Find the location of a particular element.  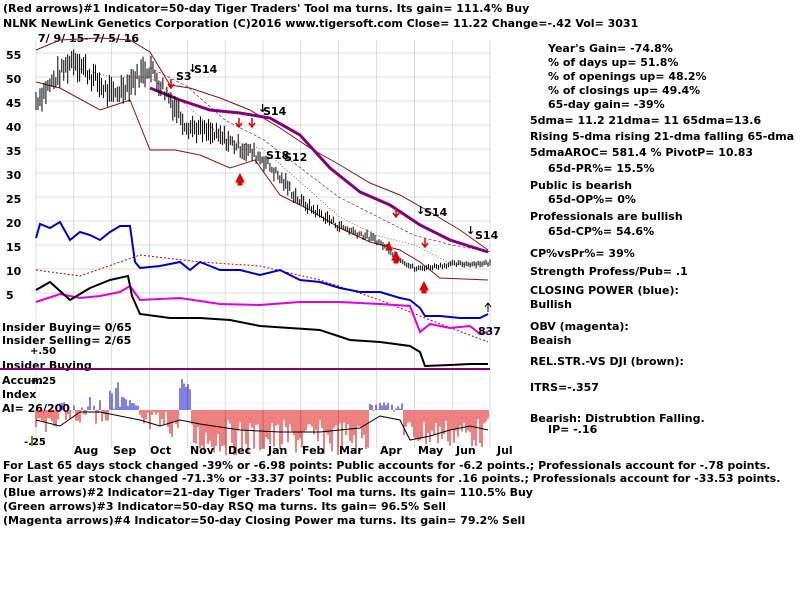

month-label: Apr is located at coordinates (391, 450).